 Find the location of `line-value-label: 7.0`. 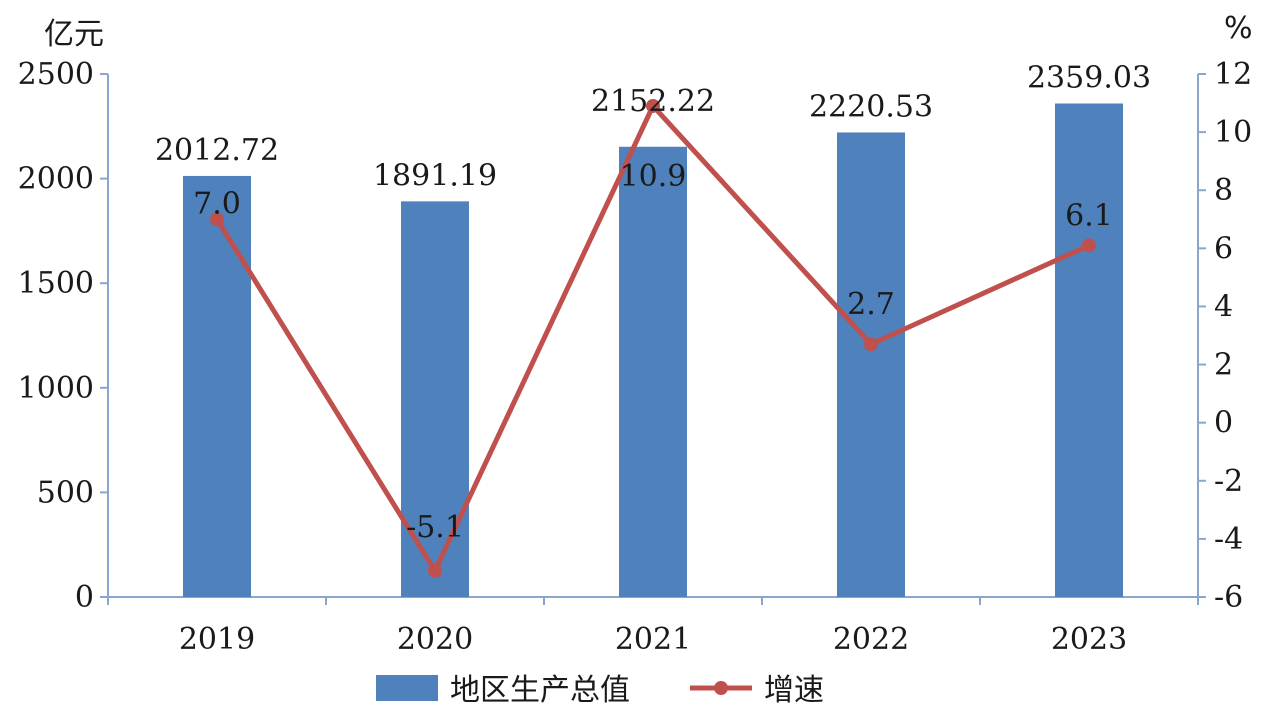

line-value-label: 7.0 is located at coordinates (217, 203).